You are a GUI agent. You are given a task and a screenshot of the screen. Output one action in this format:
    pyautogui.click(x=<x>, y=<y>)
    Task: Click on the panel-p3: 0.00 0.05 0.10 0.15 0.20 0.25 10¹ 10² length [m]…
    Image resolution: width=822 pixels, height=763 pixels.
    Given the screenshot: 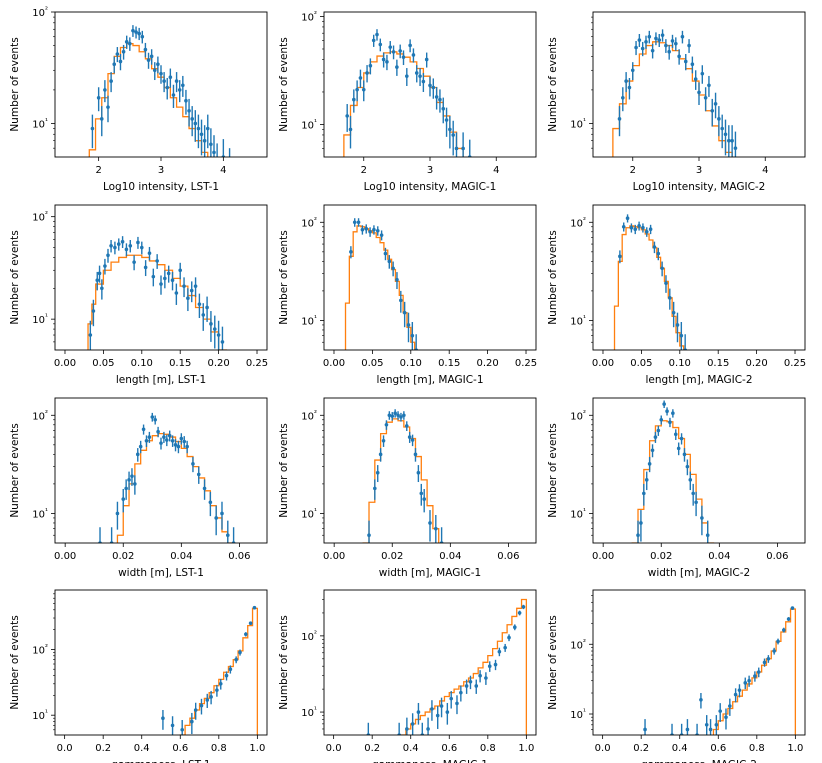 What is the action you would take?
    pyautogui.click(x=138, y=295)
    